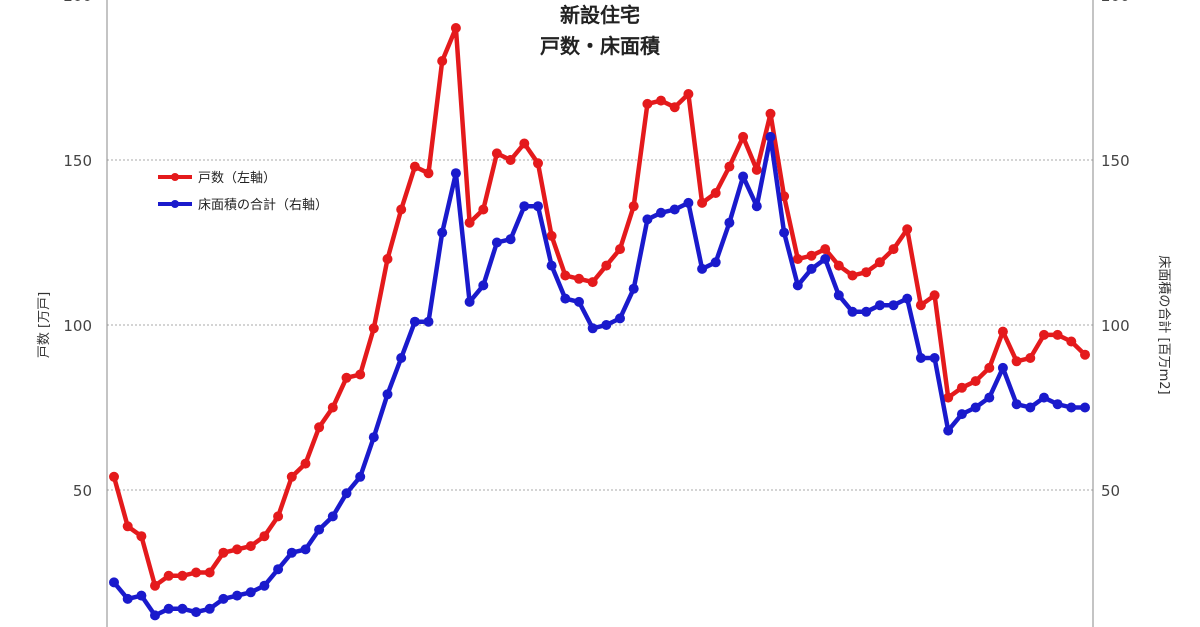 The height and width of the screenshot is (627, 1200). I want to click on y-tick-left-100: 100, so click(77, 326).